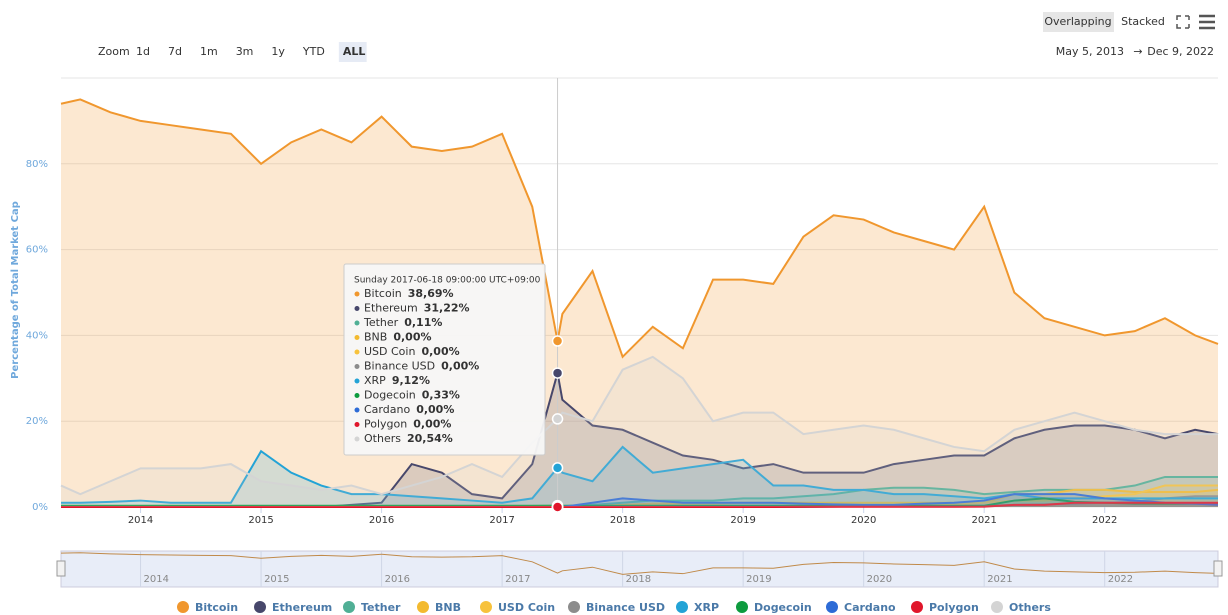 Image resolution: width=1228 pixels, height=615 pixels. Describe the element at coordinates (216, 607) in the screenshot. I see `legend-label: Bitcoin` at that location.